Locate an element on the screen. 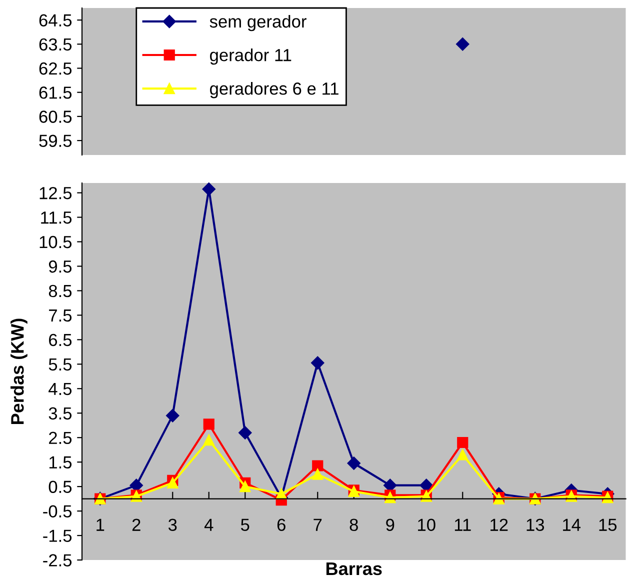 This screenshot has height=582, width=627. x-tick-label: 12 is located at coordinates (499, 524).